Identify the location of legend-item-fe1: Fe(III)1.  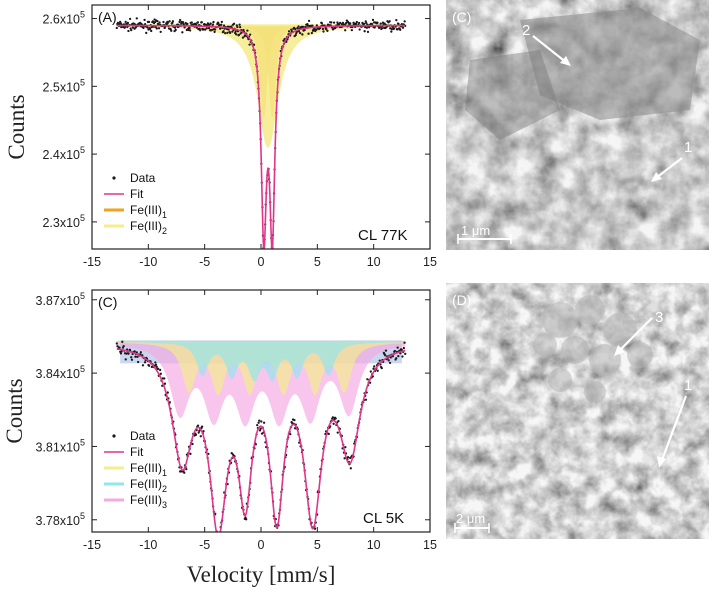
(135, 211).